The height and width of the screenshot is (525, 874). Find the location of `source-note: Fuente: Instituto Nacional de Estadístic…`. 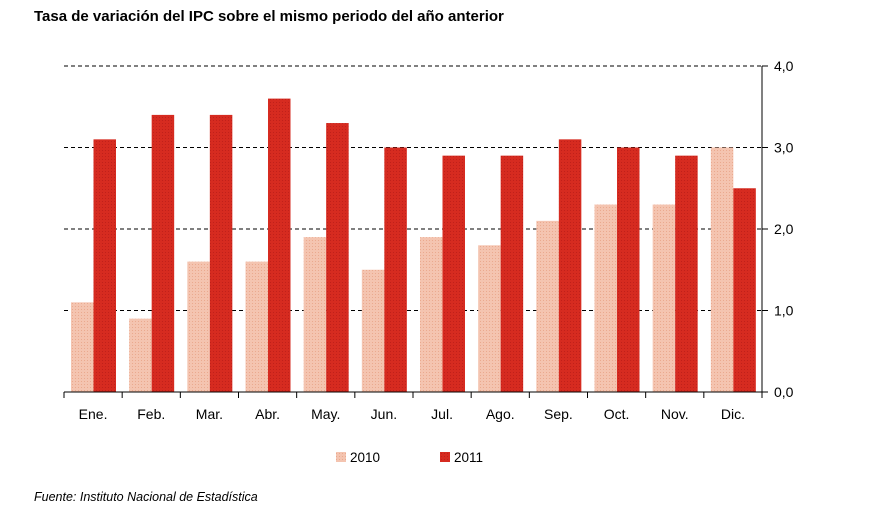

source-note: Fuente: Instituto Nacional de Estadístic… is located at coordinates (146, 497).